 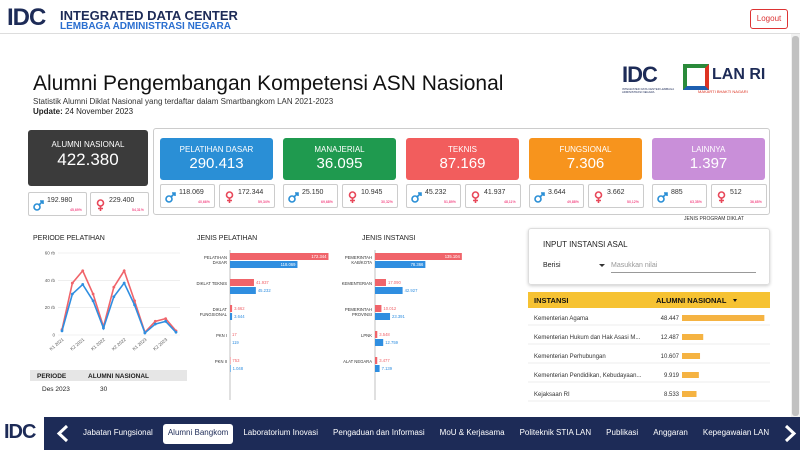 What do you see at coordinates (769, 19) in the screenshot?
I see `logout-button: Logout` at bounding box center [769, 19].